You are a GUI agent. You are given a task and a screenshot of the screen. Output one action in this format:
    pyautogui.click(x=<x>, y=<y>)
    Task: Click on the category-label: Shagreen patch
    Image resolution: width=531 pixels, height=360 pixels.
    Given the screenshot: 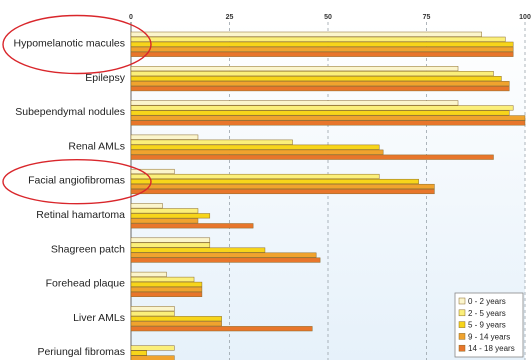 What is the action you would take?
    pyautogui.click(x=88, y=249)
    